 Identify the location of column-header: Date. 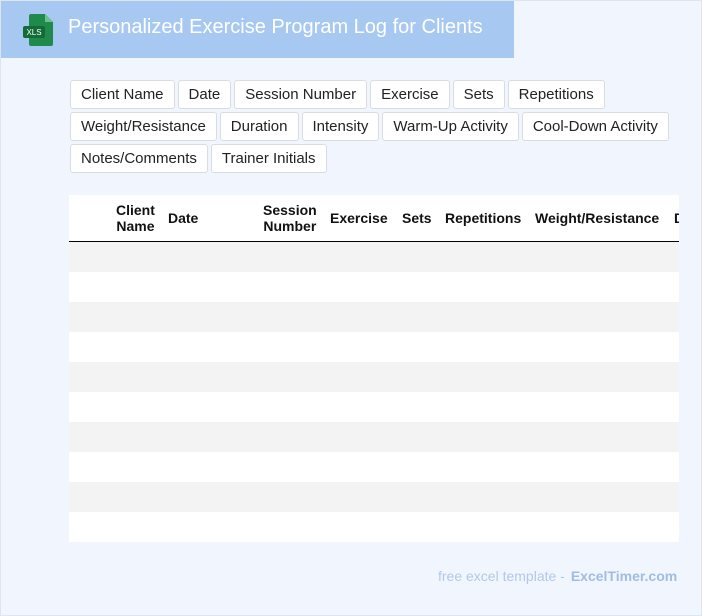
(183, 218).